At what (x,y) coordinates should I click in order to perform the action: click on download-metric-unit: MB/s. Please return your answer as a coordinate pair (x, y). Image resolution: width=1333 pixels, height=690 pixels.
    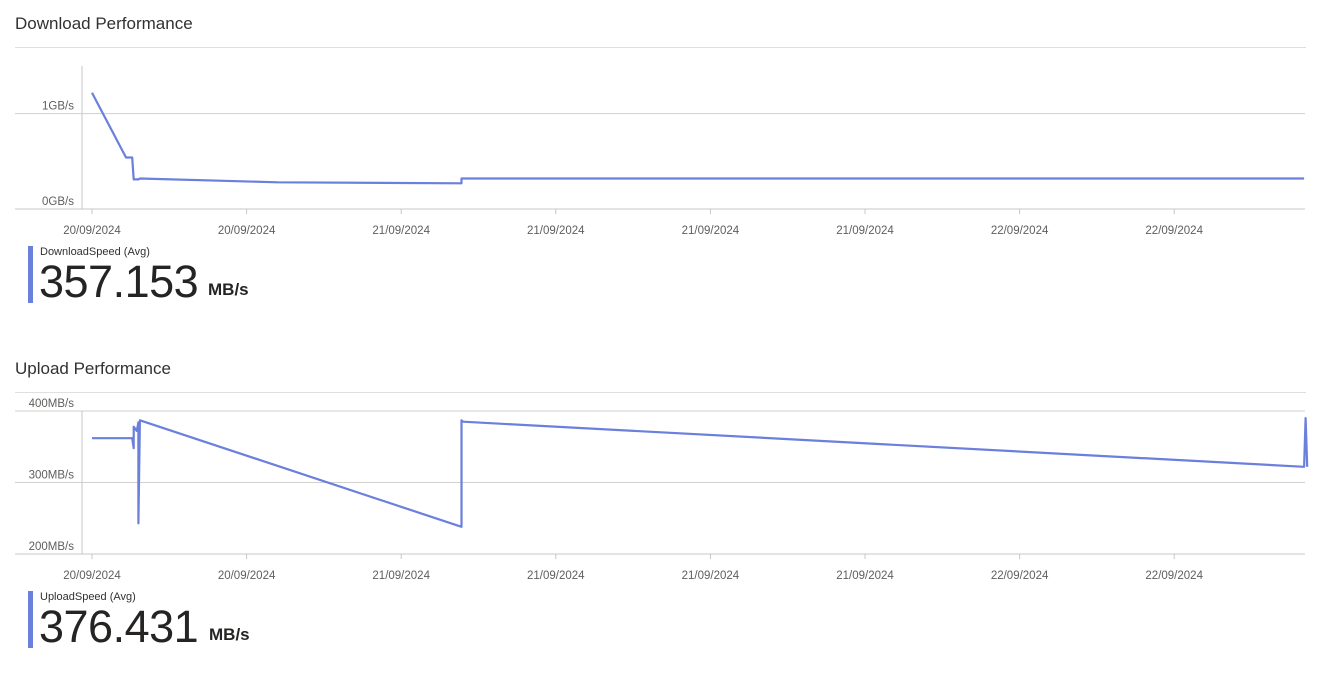
    Looking at the image, I should click on (228, 289).